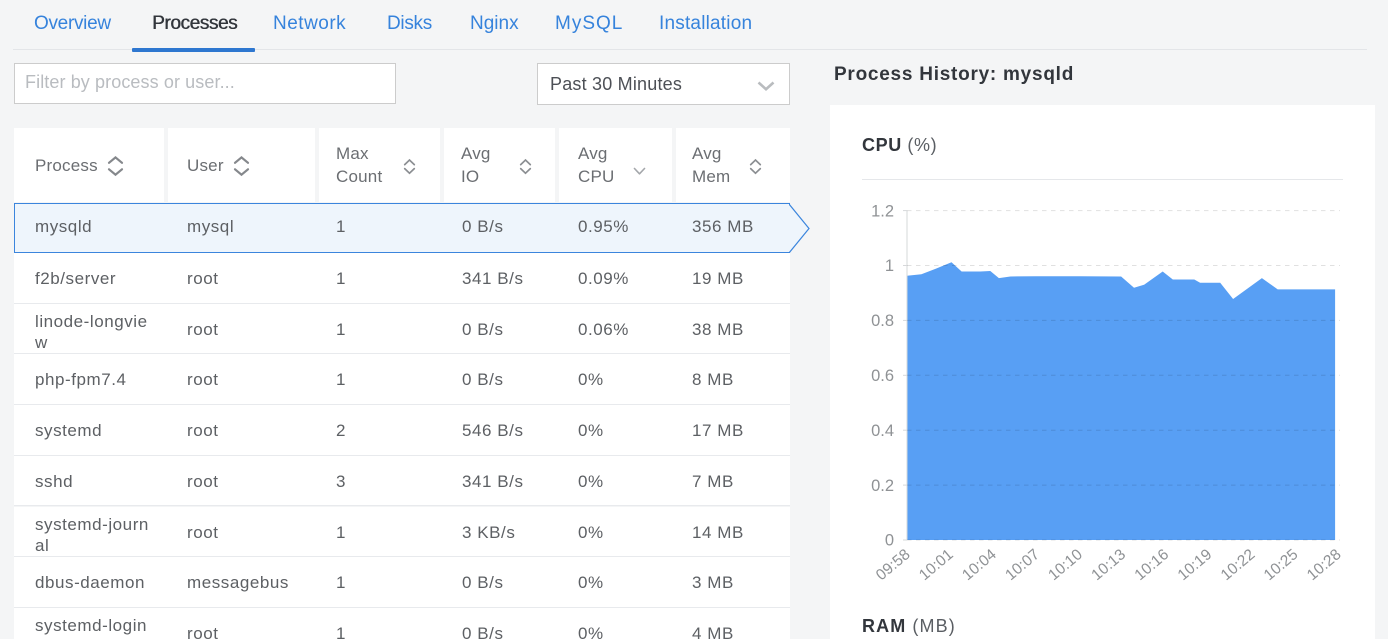 This screenshot has height=639, width=1388. What do you see at coordinates (1022, 565) in the screenshot?
I see `svg-text: 10:07` at bounding box center [1022, 565].